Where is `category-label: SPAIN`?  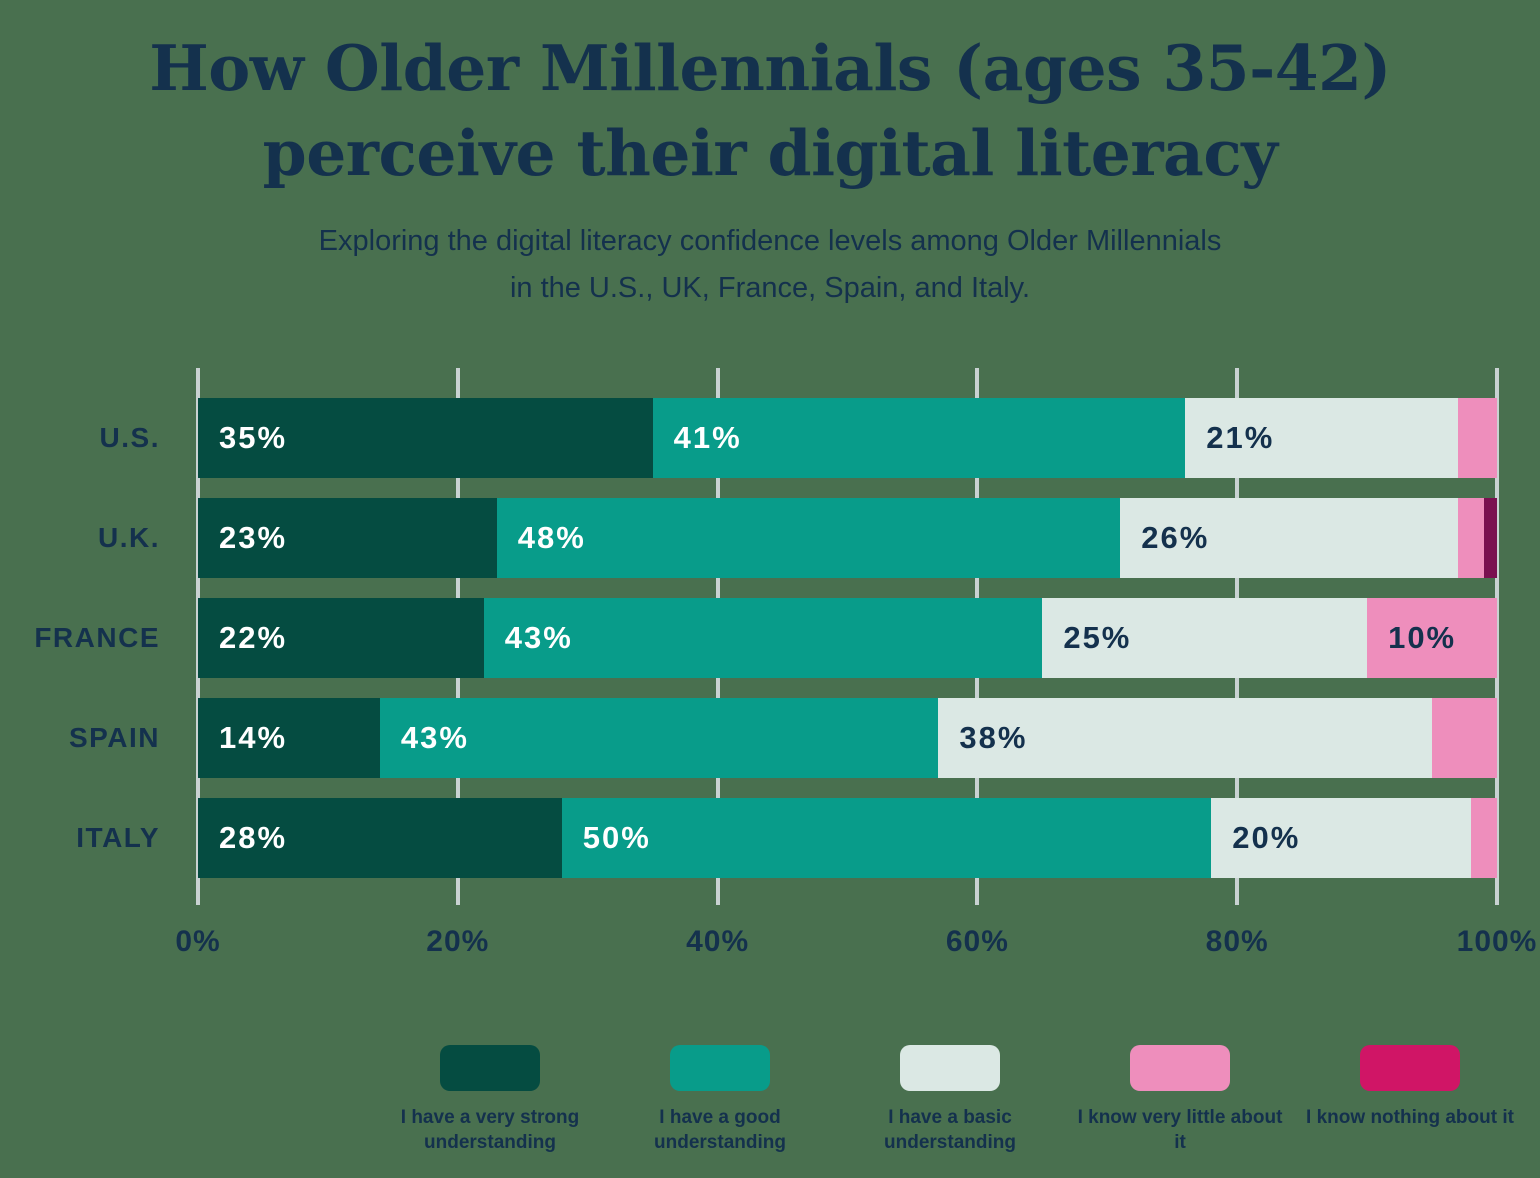 category-label: SPAIN is located at coordinates (114, 737).